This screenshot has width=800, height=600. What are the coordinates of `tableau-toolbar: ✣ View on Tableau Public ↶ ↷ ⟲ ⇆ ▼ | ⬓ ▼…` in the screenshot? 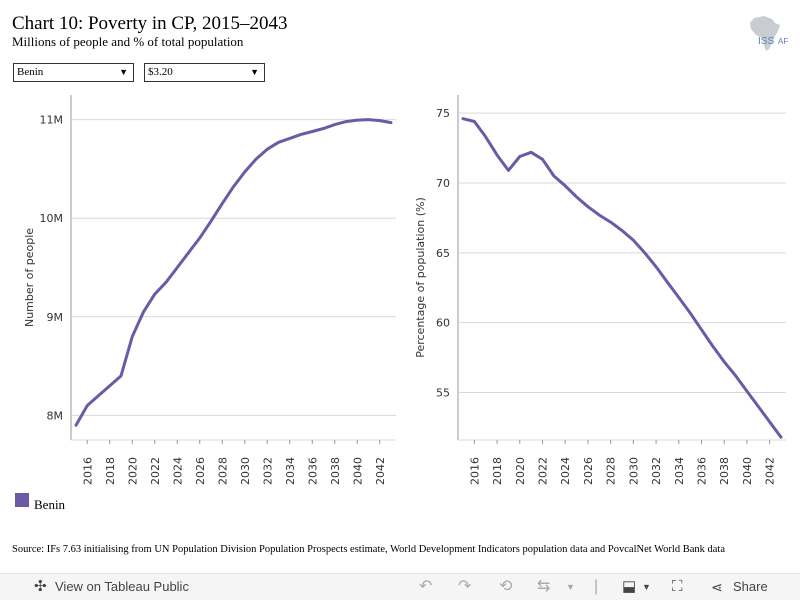 It's located at (400, 586).